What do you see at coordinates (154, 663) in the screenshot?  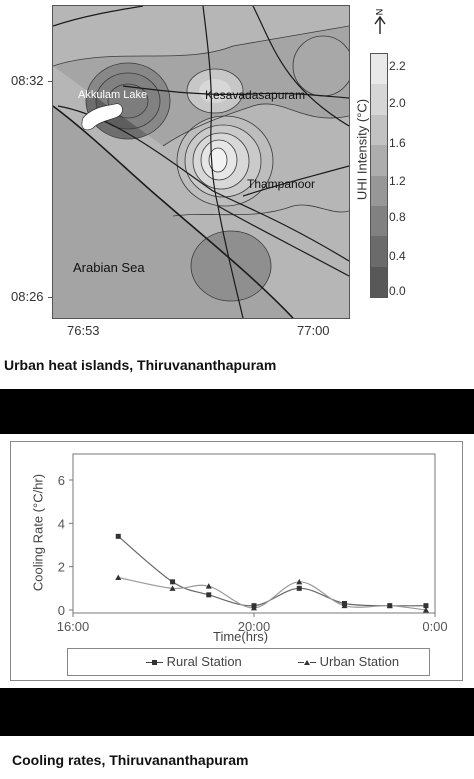 I see `square-marker-icon` at bounding box center [154, 663].